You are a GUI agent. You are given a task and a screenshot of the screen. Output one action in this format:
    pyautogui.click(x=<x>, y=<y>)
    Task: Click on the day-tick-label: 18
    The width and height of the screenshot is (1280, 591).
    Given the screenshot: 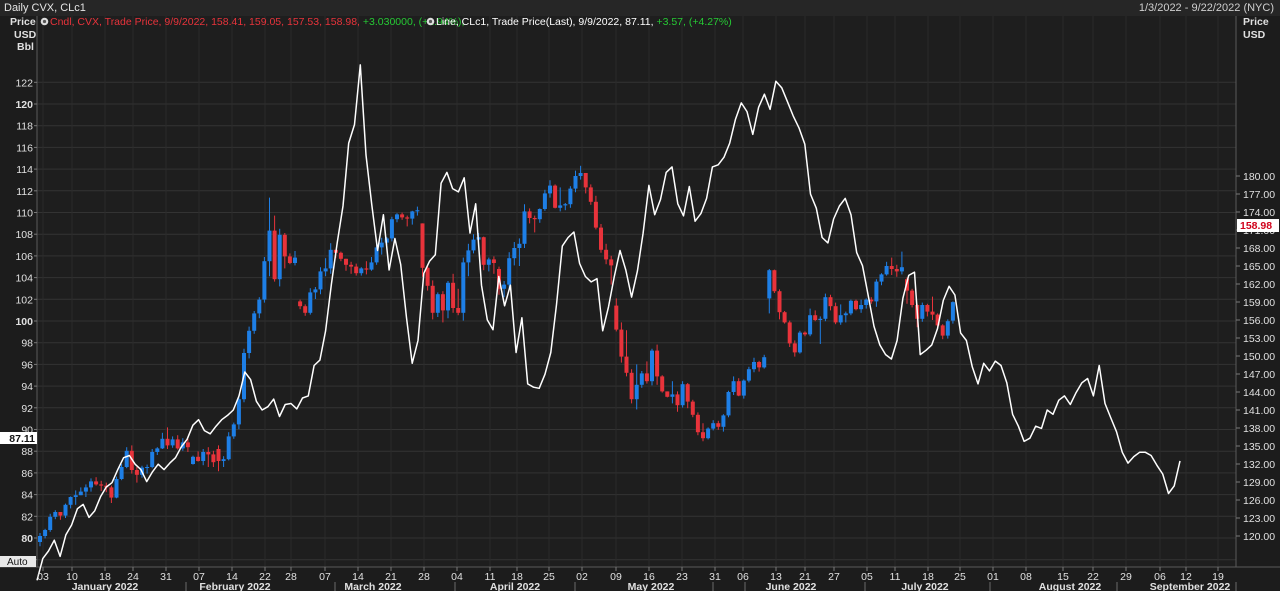 What is the action you would take?
    pyautogui.click(x=928, y=577)
    